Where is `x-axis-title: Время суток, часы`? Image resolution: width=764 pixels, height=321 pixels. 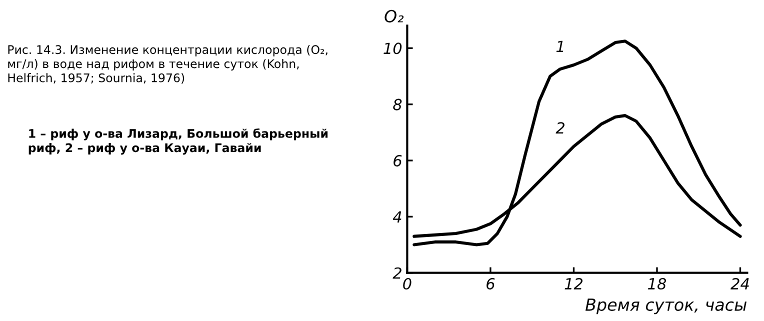 x-axis-title: Время суток, часы is located at coordinates (665, 306).